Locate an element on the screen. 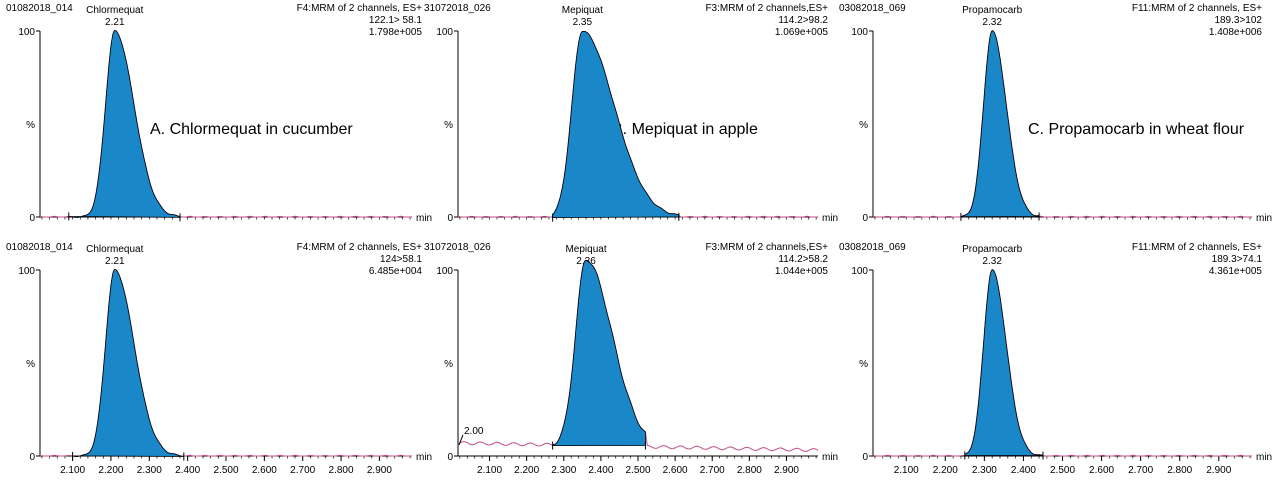 This screenshot has width=1280, height=487. intensity-label: 1.798e+005 is located at coordinates (396, 32).